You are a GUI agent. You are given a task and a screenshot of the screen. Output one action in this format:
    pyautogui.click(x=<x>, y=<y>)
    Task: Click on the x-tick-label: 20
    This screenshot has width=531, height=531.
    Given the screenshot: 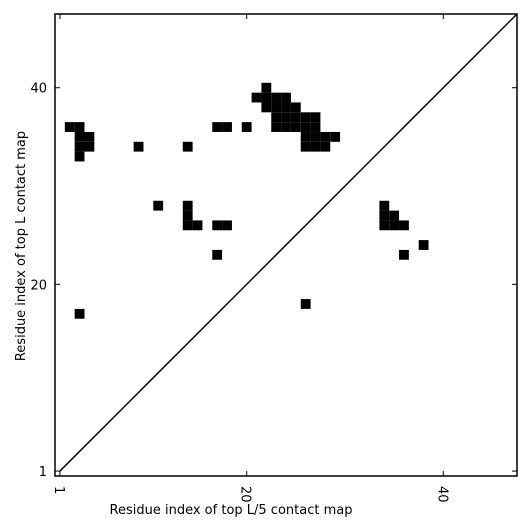 What is the action you would take?
    pyautogui.click(x=245, y=494)
    